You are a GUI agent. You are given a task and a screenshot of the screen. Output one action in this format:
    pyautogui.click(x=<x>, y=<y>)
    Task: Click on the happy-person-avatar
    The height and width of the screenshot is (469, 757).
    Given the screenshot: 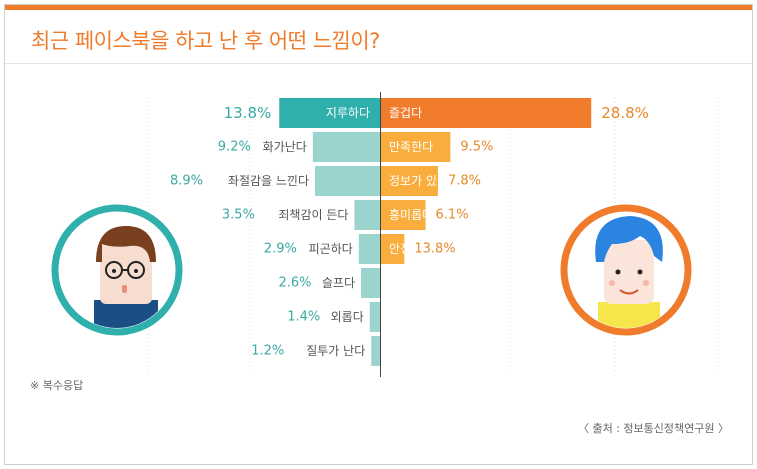 What is the action you would take?
    pyautogui.click(x=626, y=270)
    